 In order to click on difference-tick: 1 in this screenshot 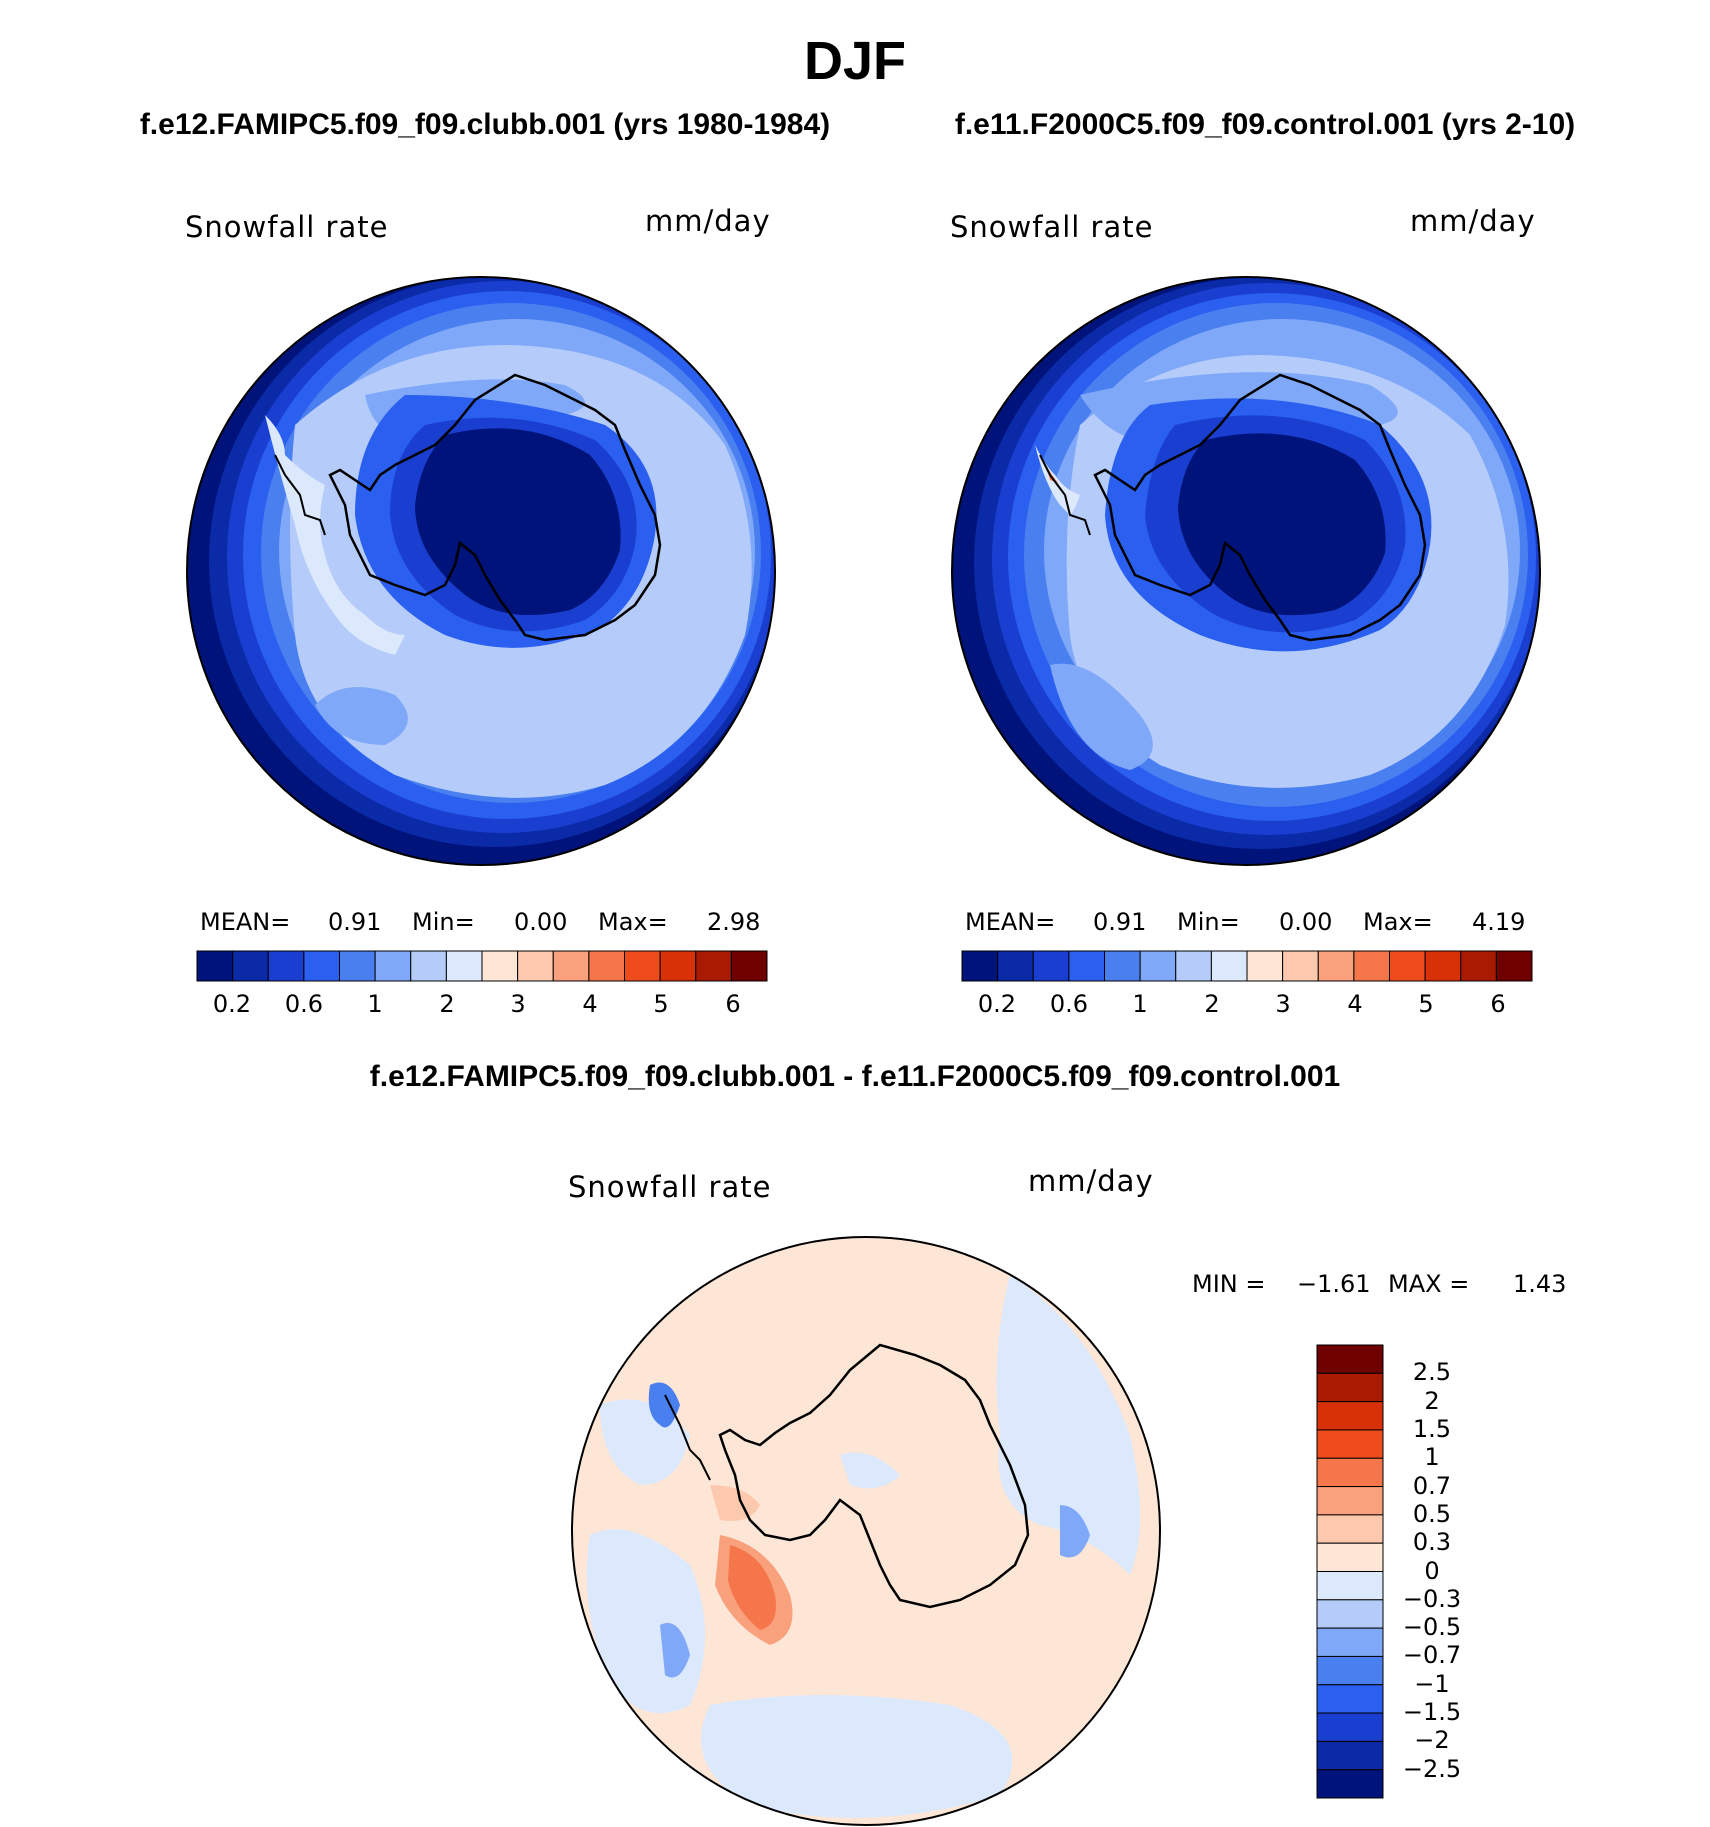, I will do `click(1432, 1457)`.